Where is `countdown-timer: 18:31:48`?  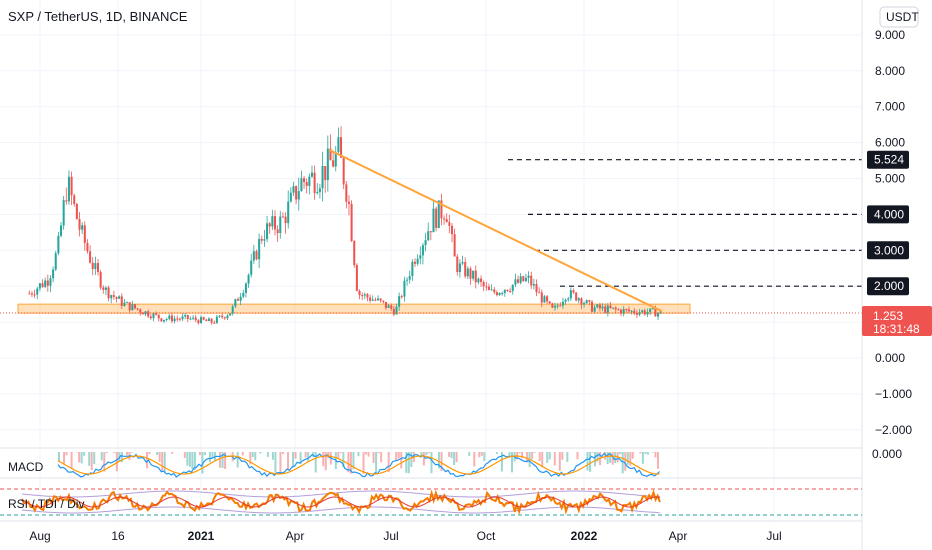 countdown-timer: 18:31:48 is located at coordinates (896, 329).